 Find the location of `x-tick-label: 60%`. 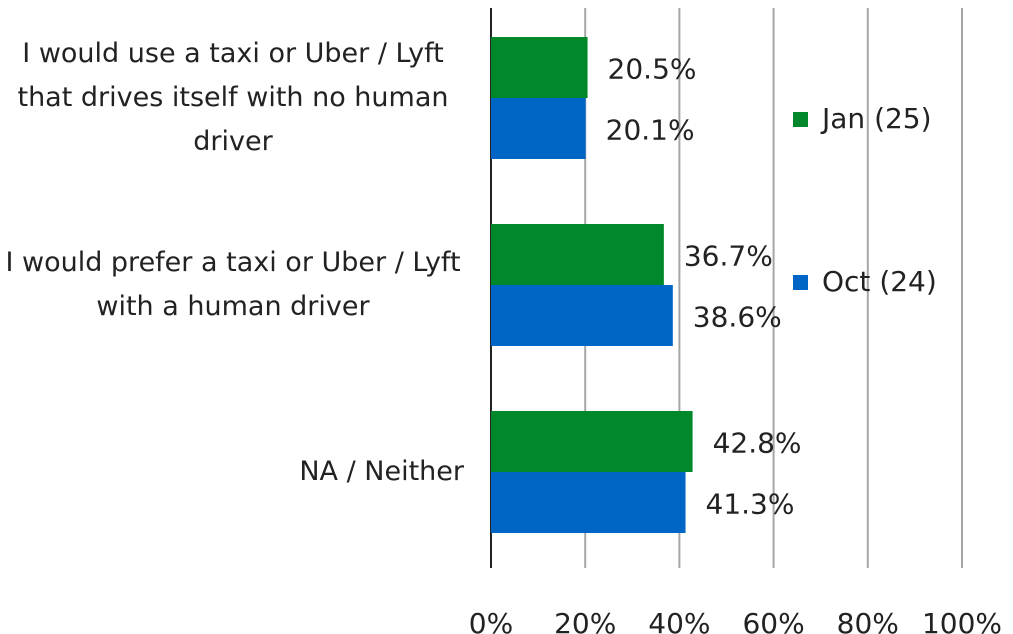

x-tick-label: 60% is located at coordinates (773, 620).